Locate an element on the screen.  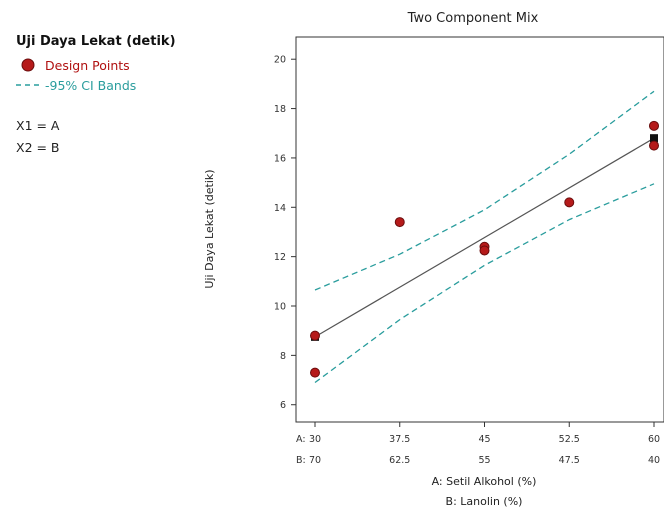
x-tick-label-a: 52.5 is located at coordinates (569, 439).